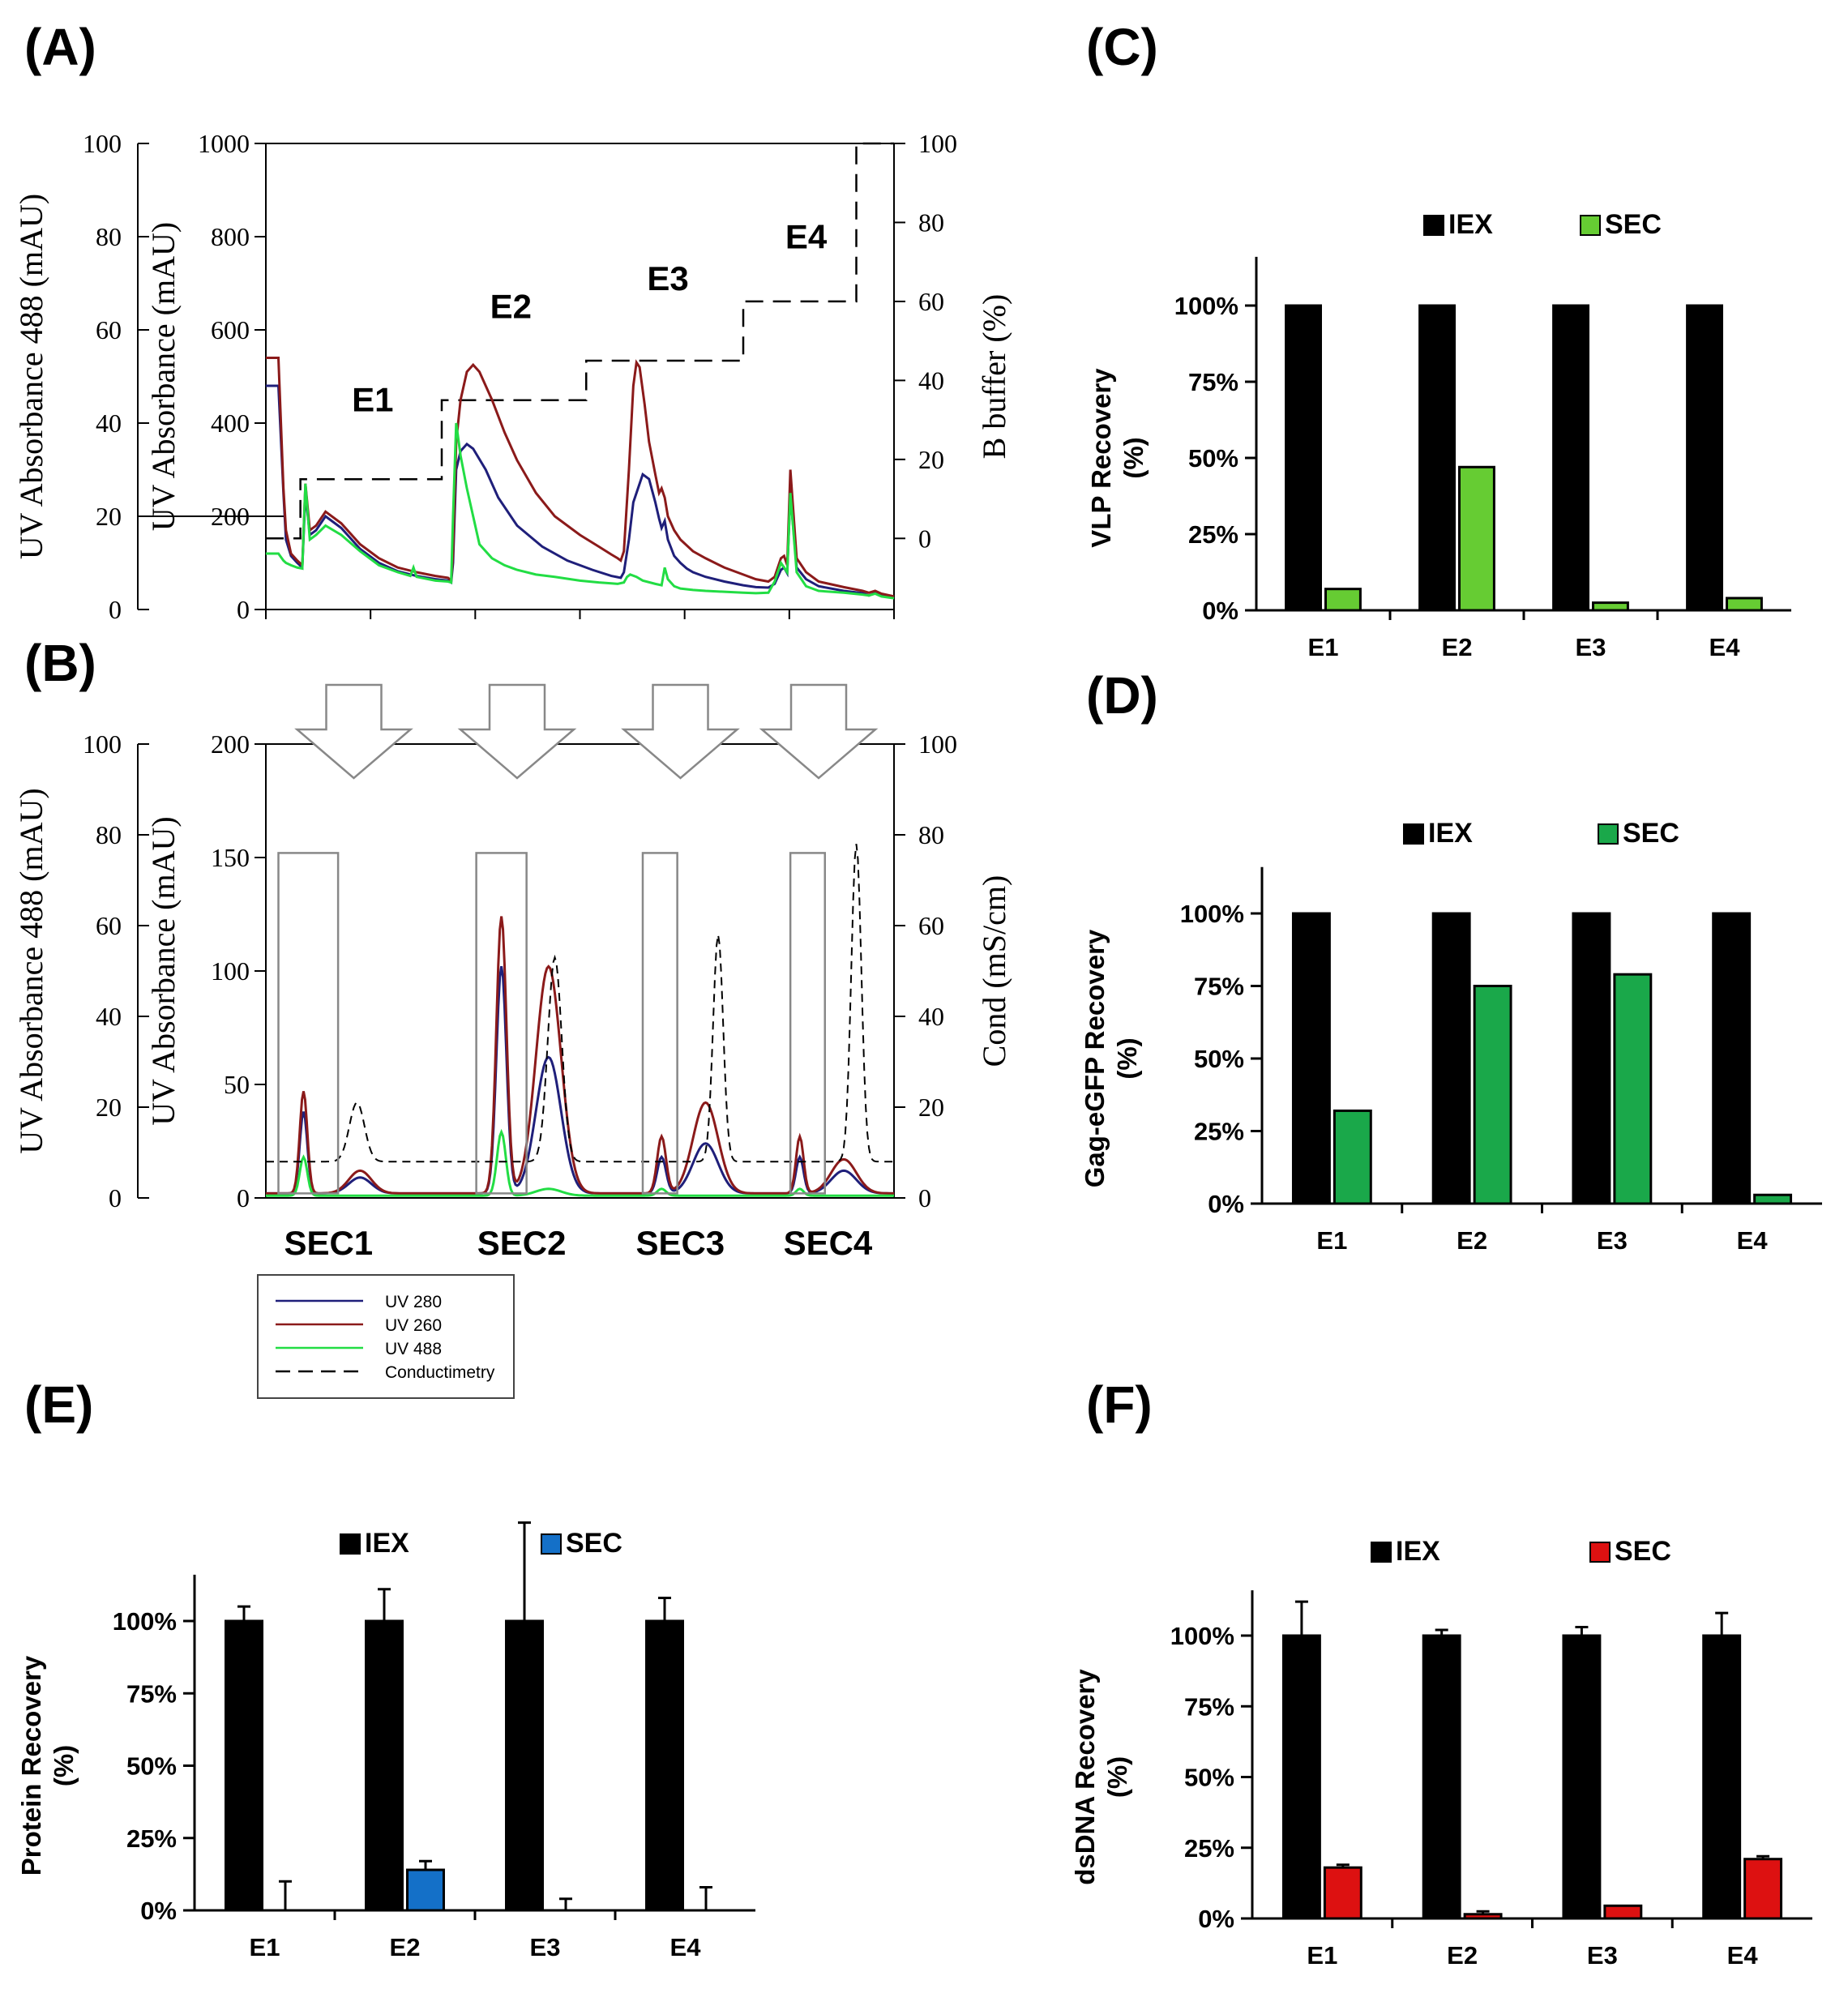  Describe the element at coordinates (413, 1302) in the screenshot. I see `legend-label: UV 280` at that location.